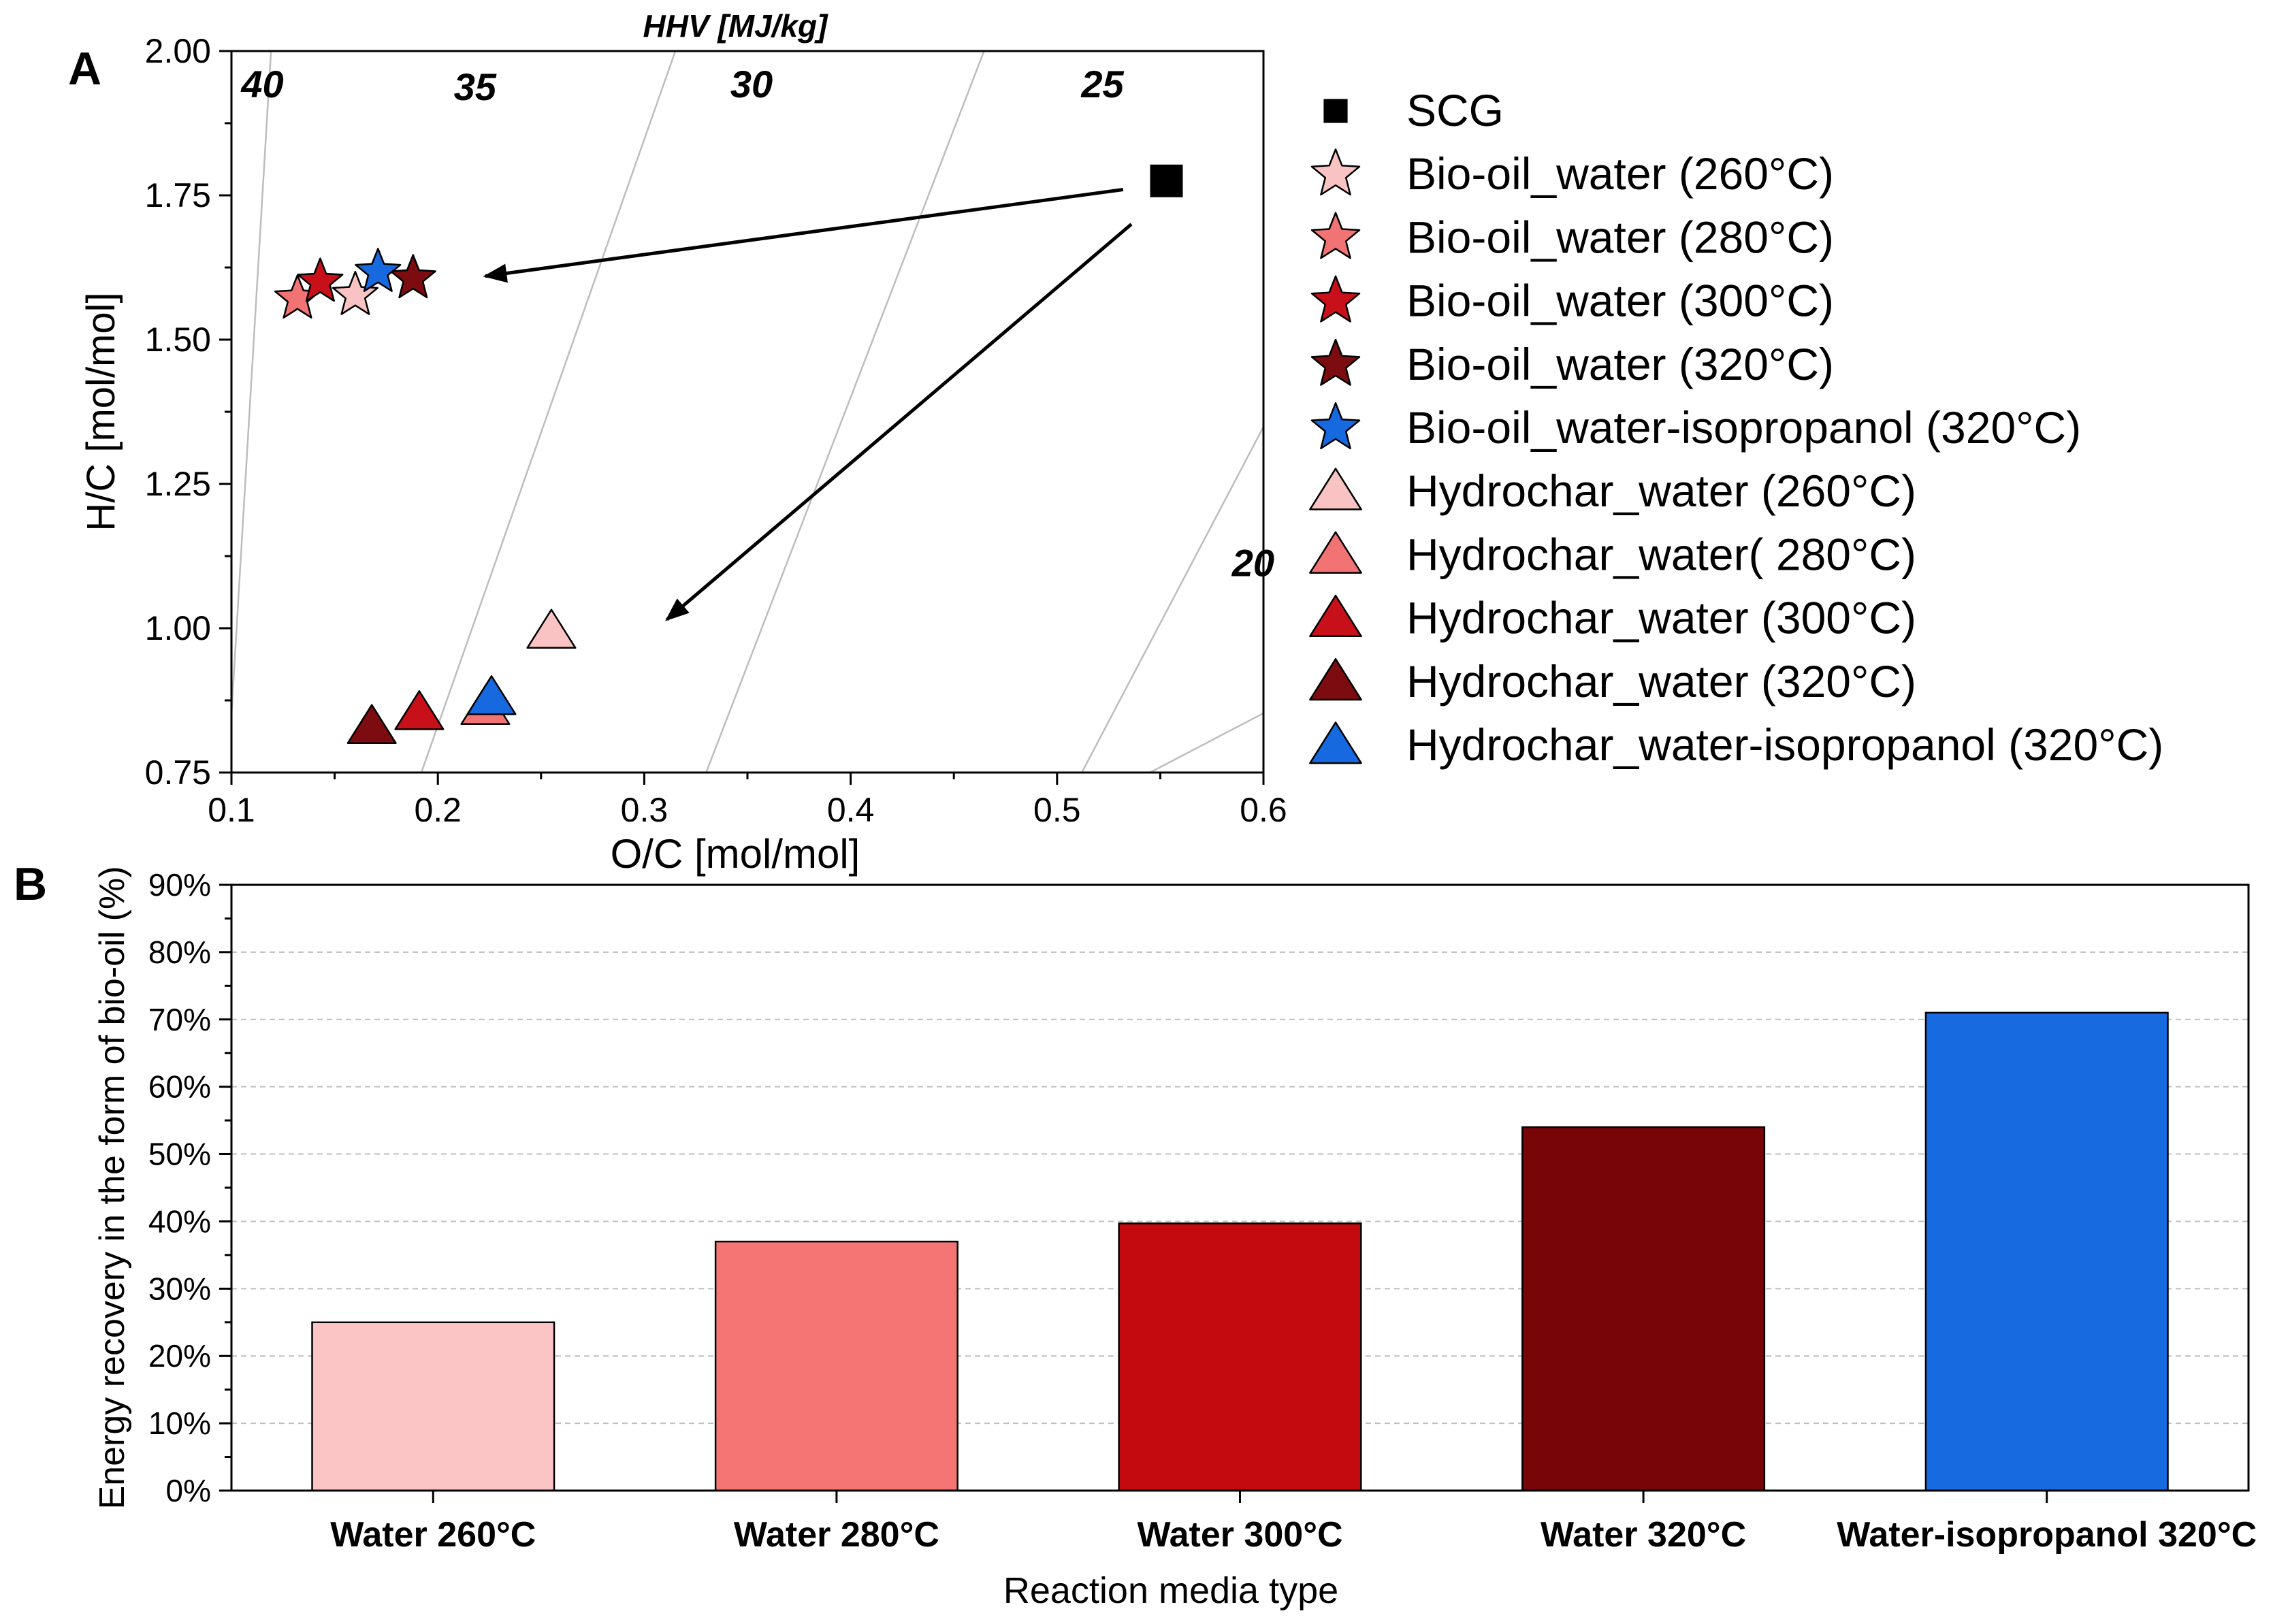  I want to click on x-tick-label: Water 300°C, so click(1239, 1535).